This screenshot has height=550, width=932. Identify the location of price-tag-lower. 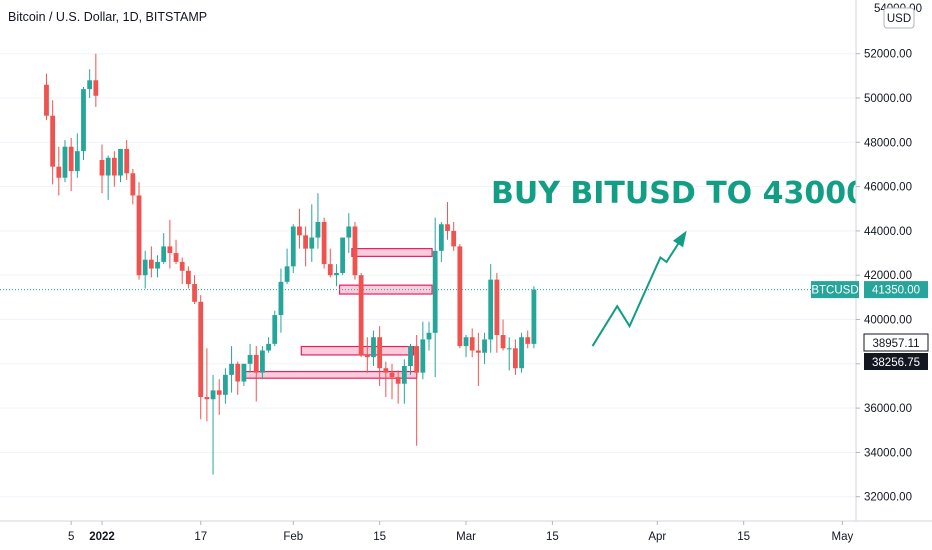
(896, 361).